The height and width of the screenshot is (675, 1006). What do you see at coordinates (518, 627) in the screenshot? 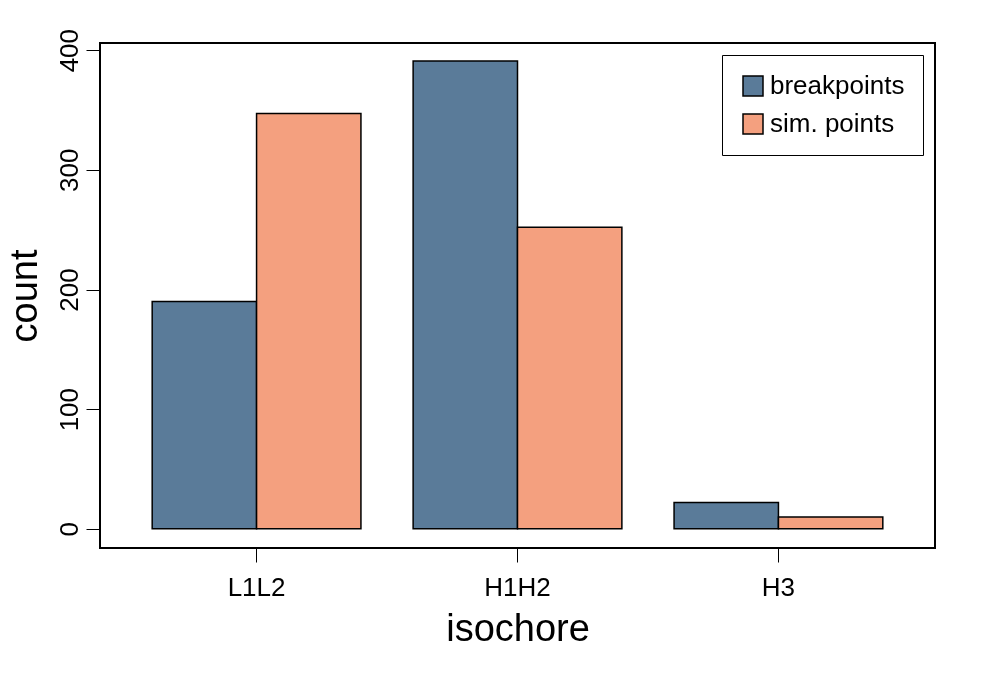
I see `x-axis-title: isochore` at bounding box center [518, 627].